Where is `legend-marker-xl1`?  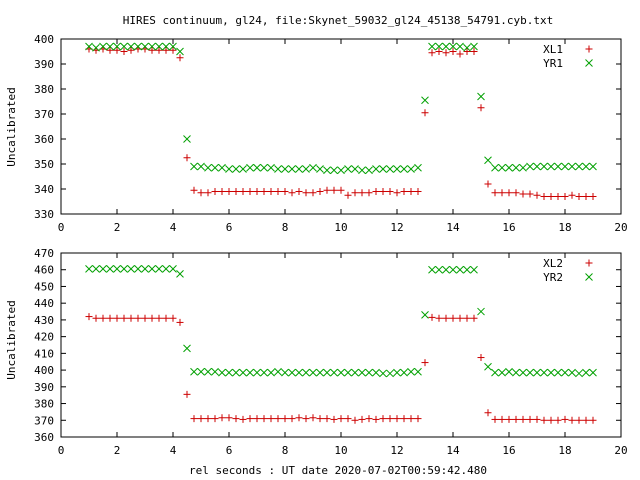 legend-marker-xl1 is located at coordinates (589, 49).